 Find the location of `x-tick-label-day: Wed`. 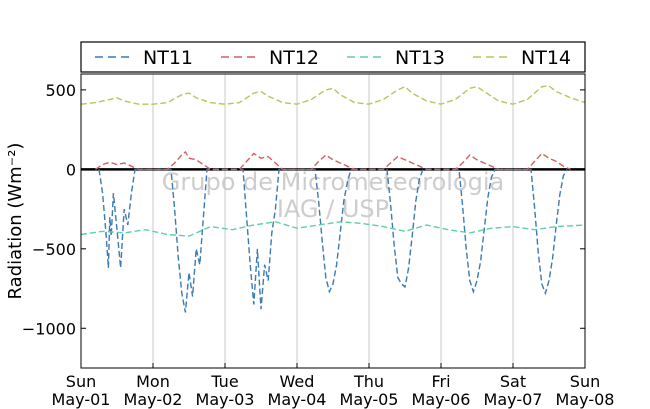

x-tick-label-day: Wed is located at coordinates (297, 381).